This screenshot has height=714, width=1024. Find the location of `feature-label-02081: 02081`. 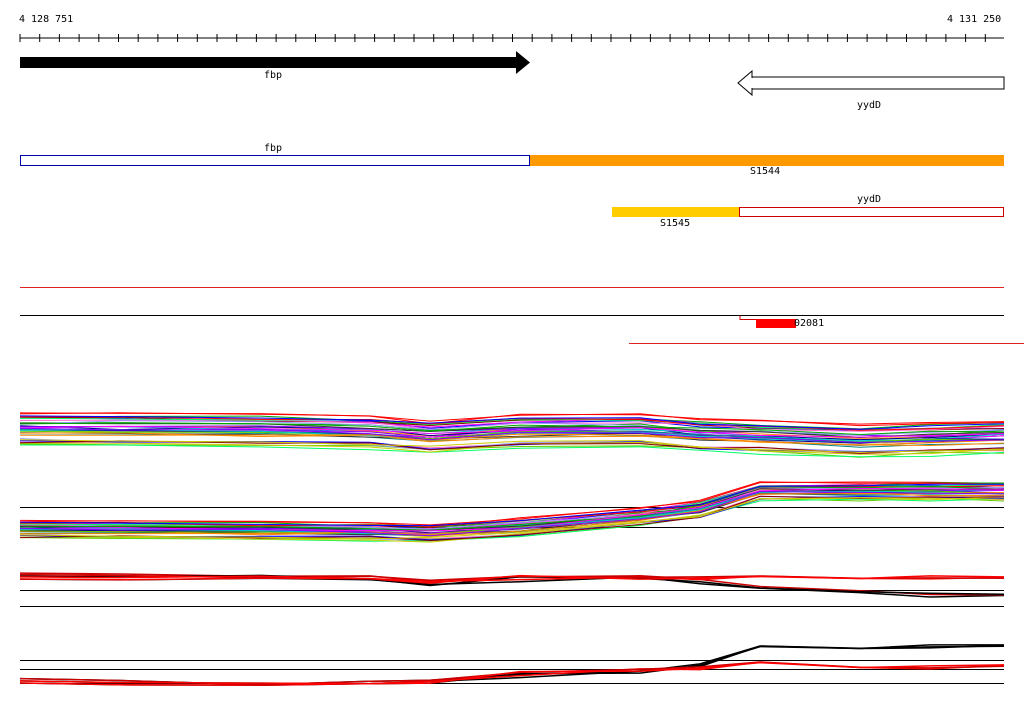

feature-label-02081: 02081 is located at coordinates (809, 323).